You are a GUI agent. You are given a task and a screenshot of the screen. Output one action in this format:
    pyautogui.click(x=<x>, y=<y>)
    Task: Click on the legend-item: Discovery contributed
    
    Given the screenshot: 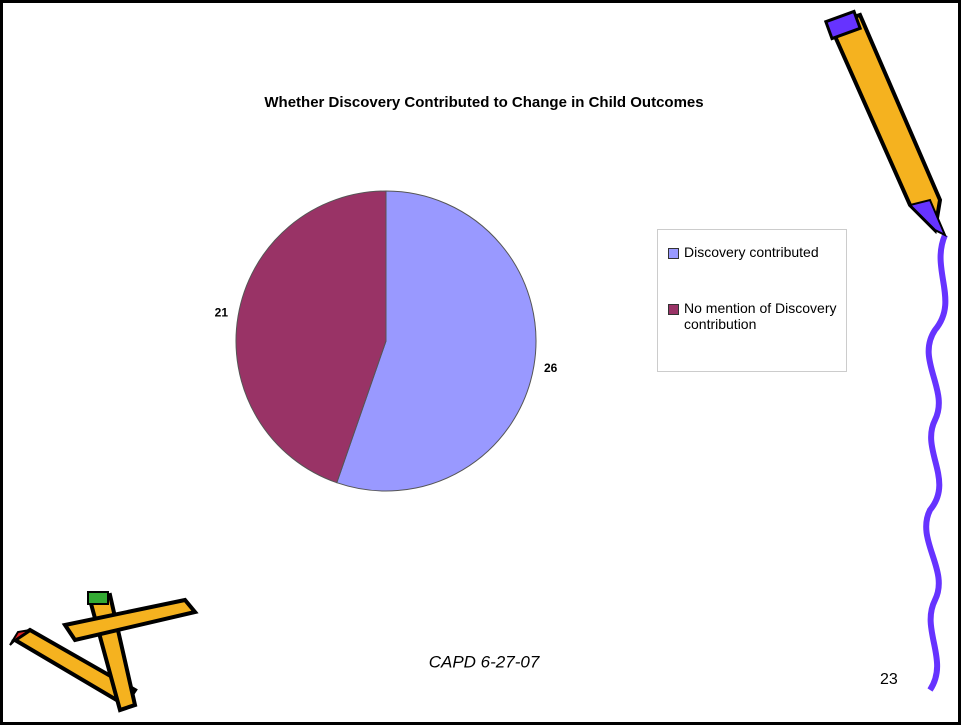 What is the action you would take?
    pyautogui.click(x=752, y=252)
    